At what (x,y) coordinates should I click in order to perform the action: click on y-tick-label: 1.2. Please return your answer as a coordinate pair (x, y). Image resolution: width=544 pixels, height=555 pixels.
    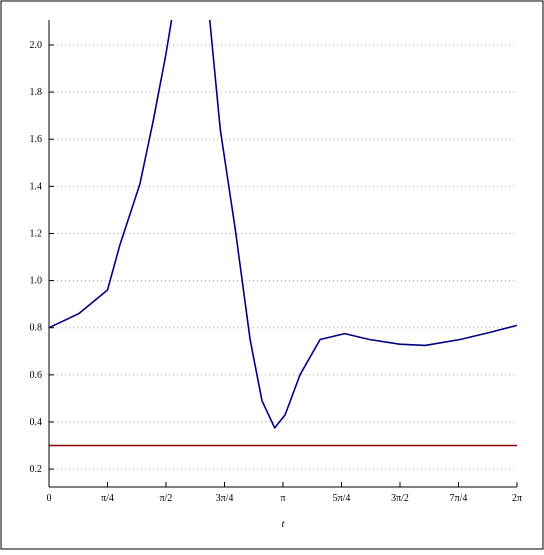
    Looking at the image, I should click on (36, 233).